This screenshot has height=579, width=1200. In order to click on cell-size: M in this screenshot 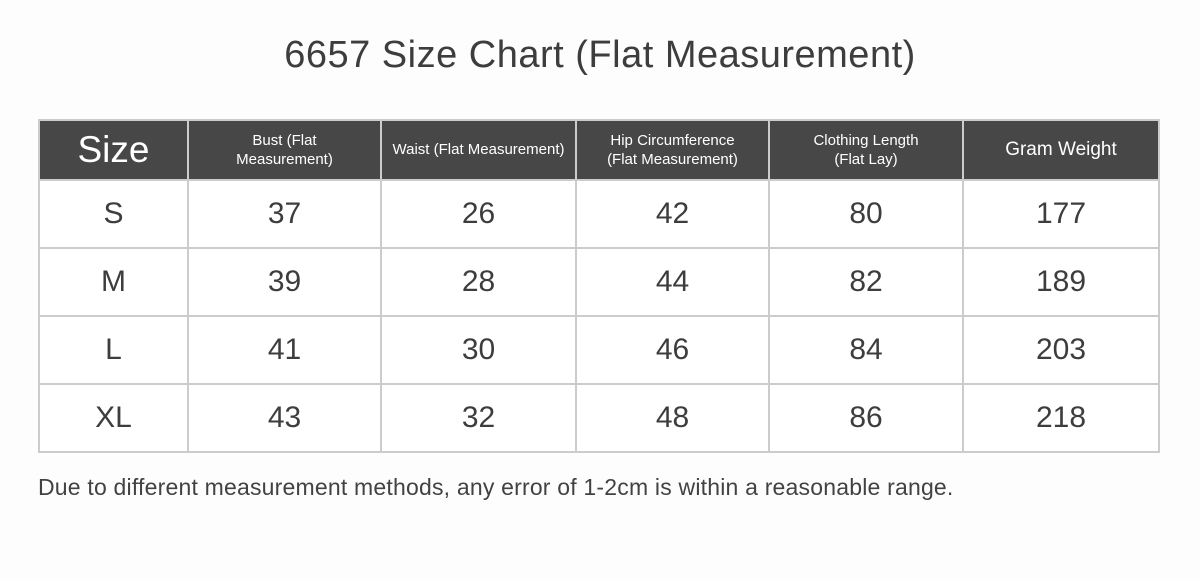, I will do `click(113, 282)`.